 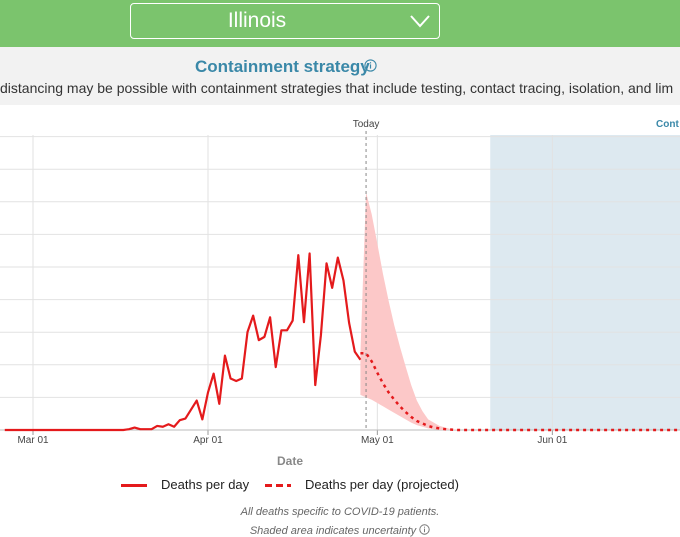 What do you see at coordinates (278, 485) in the screenshot?
I see `legend-projected-swatch` at bounding box center [278, 485].